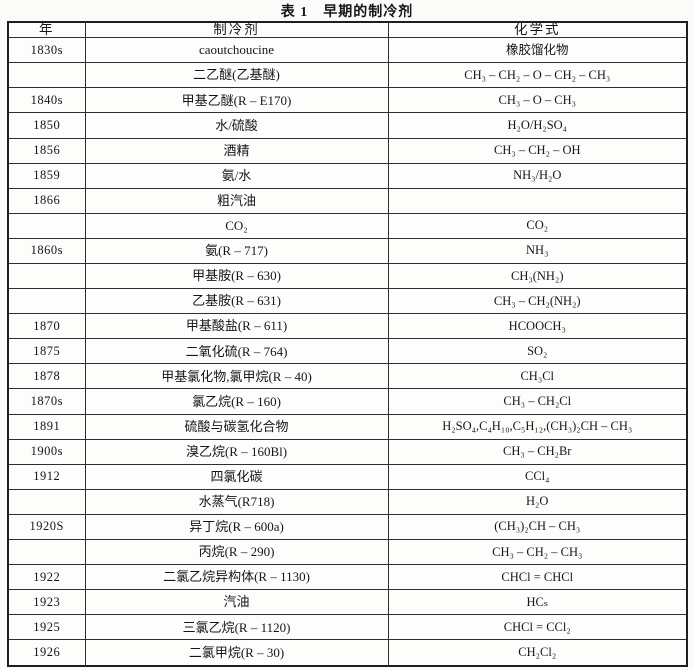 Image resolution: width=694 pixels, height=670 pixels. What do you see at coordinates (236, 200) in the screenshot?
I see `refrigerant-cell: 粗汽油` at bounding box center [236, 200].